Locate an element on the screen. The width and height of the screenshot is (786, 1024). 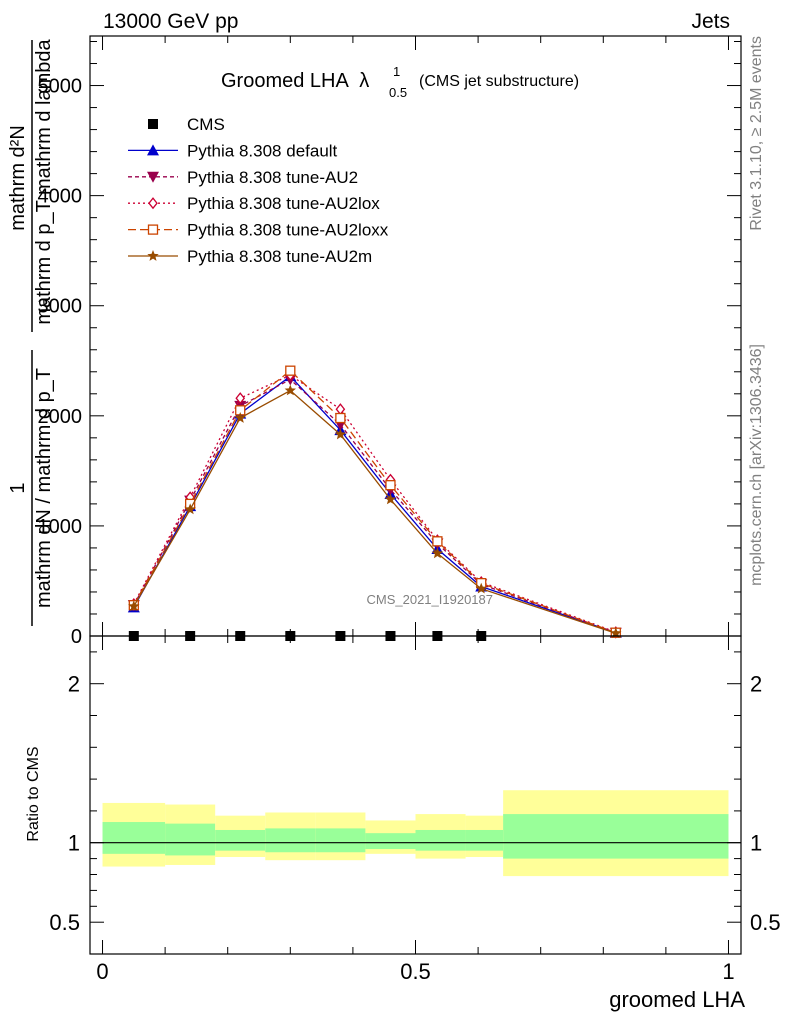
main-y-tick-label: 2000 is located at coordinates (60, 417).